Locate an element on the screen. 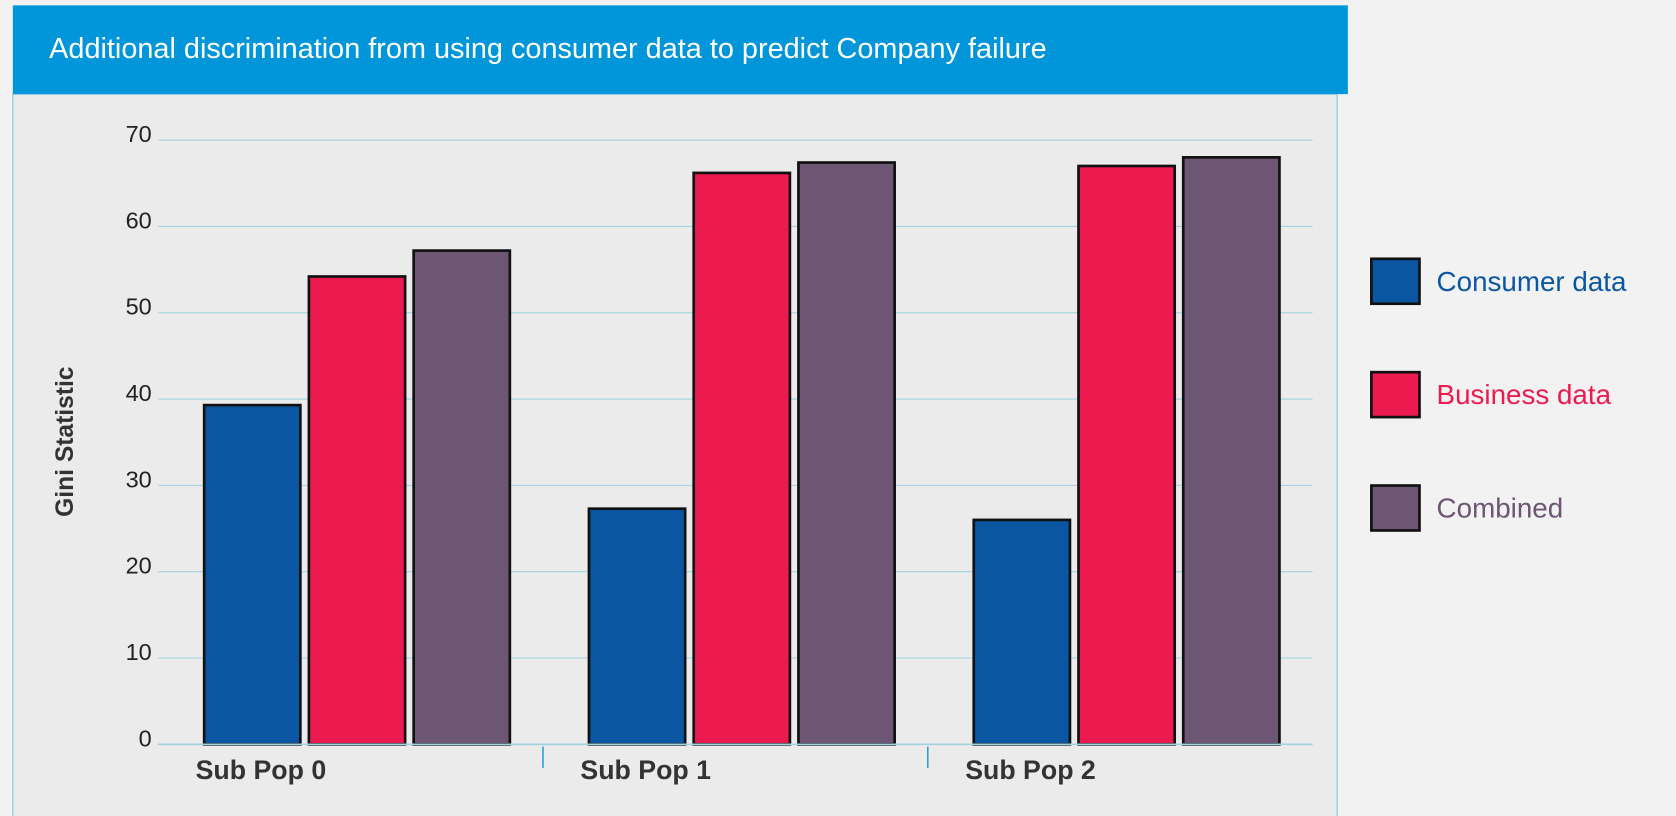  title-bar is located at coordinates (680, 50).